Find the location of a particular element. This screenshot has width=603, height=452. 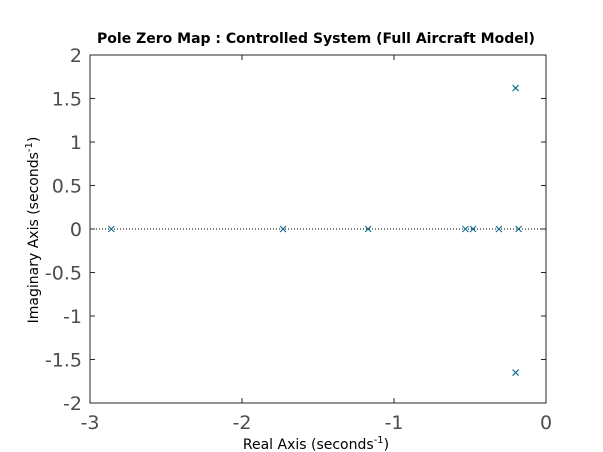

y-tick-label: -0.5 is located at coordinates (63, 274).